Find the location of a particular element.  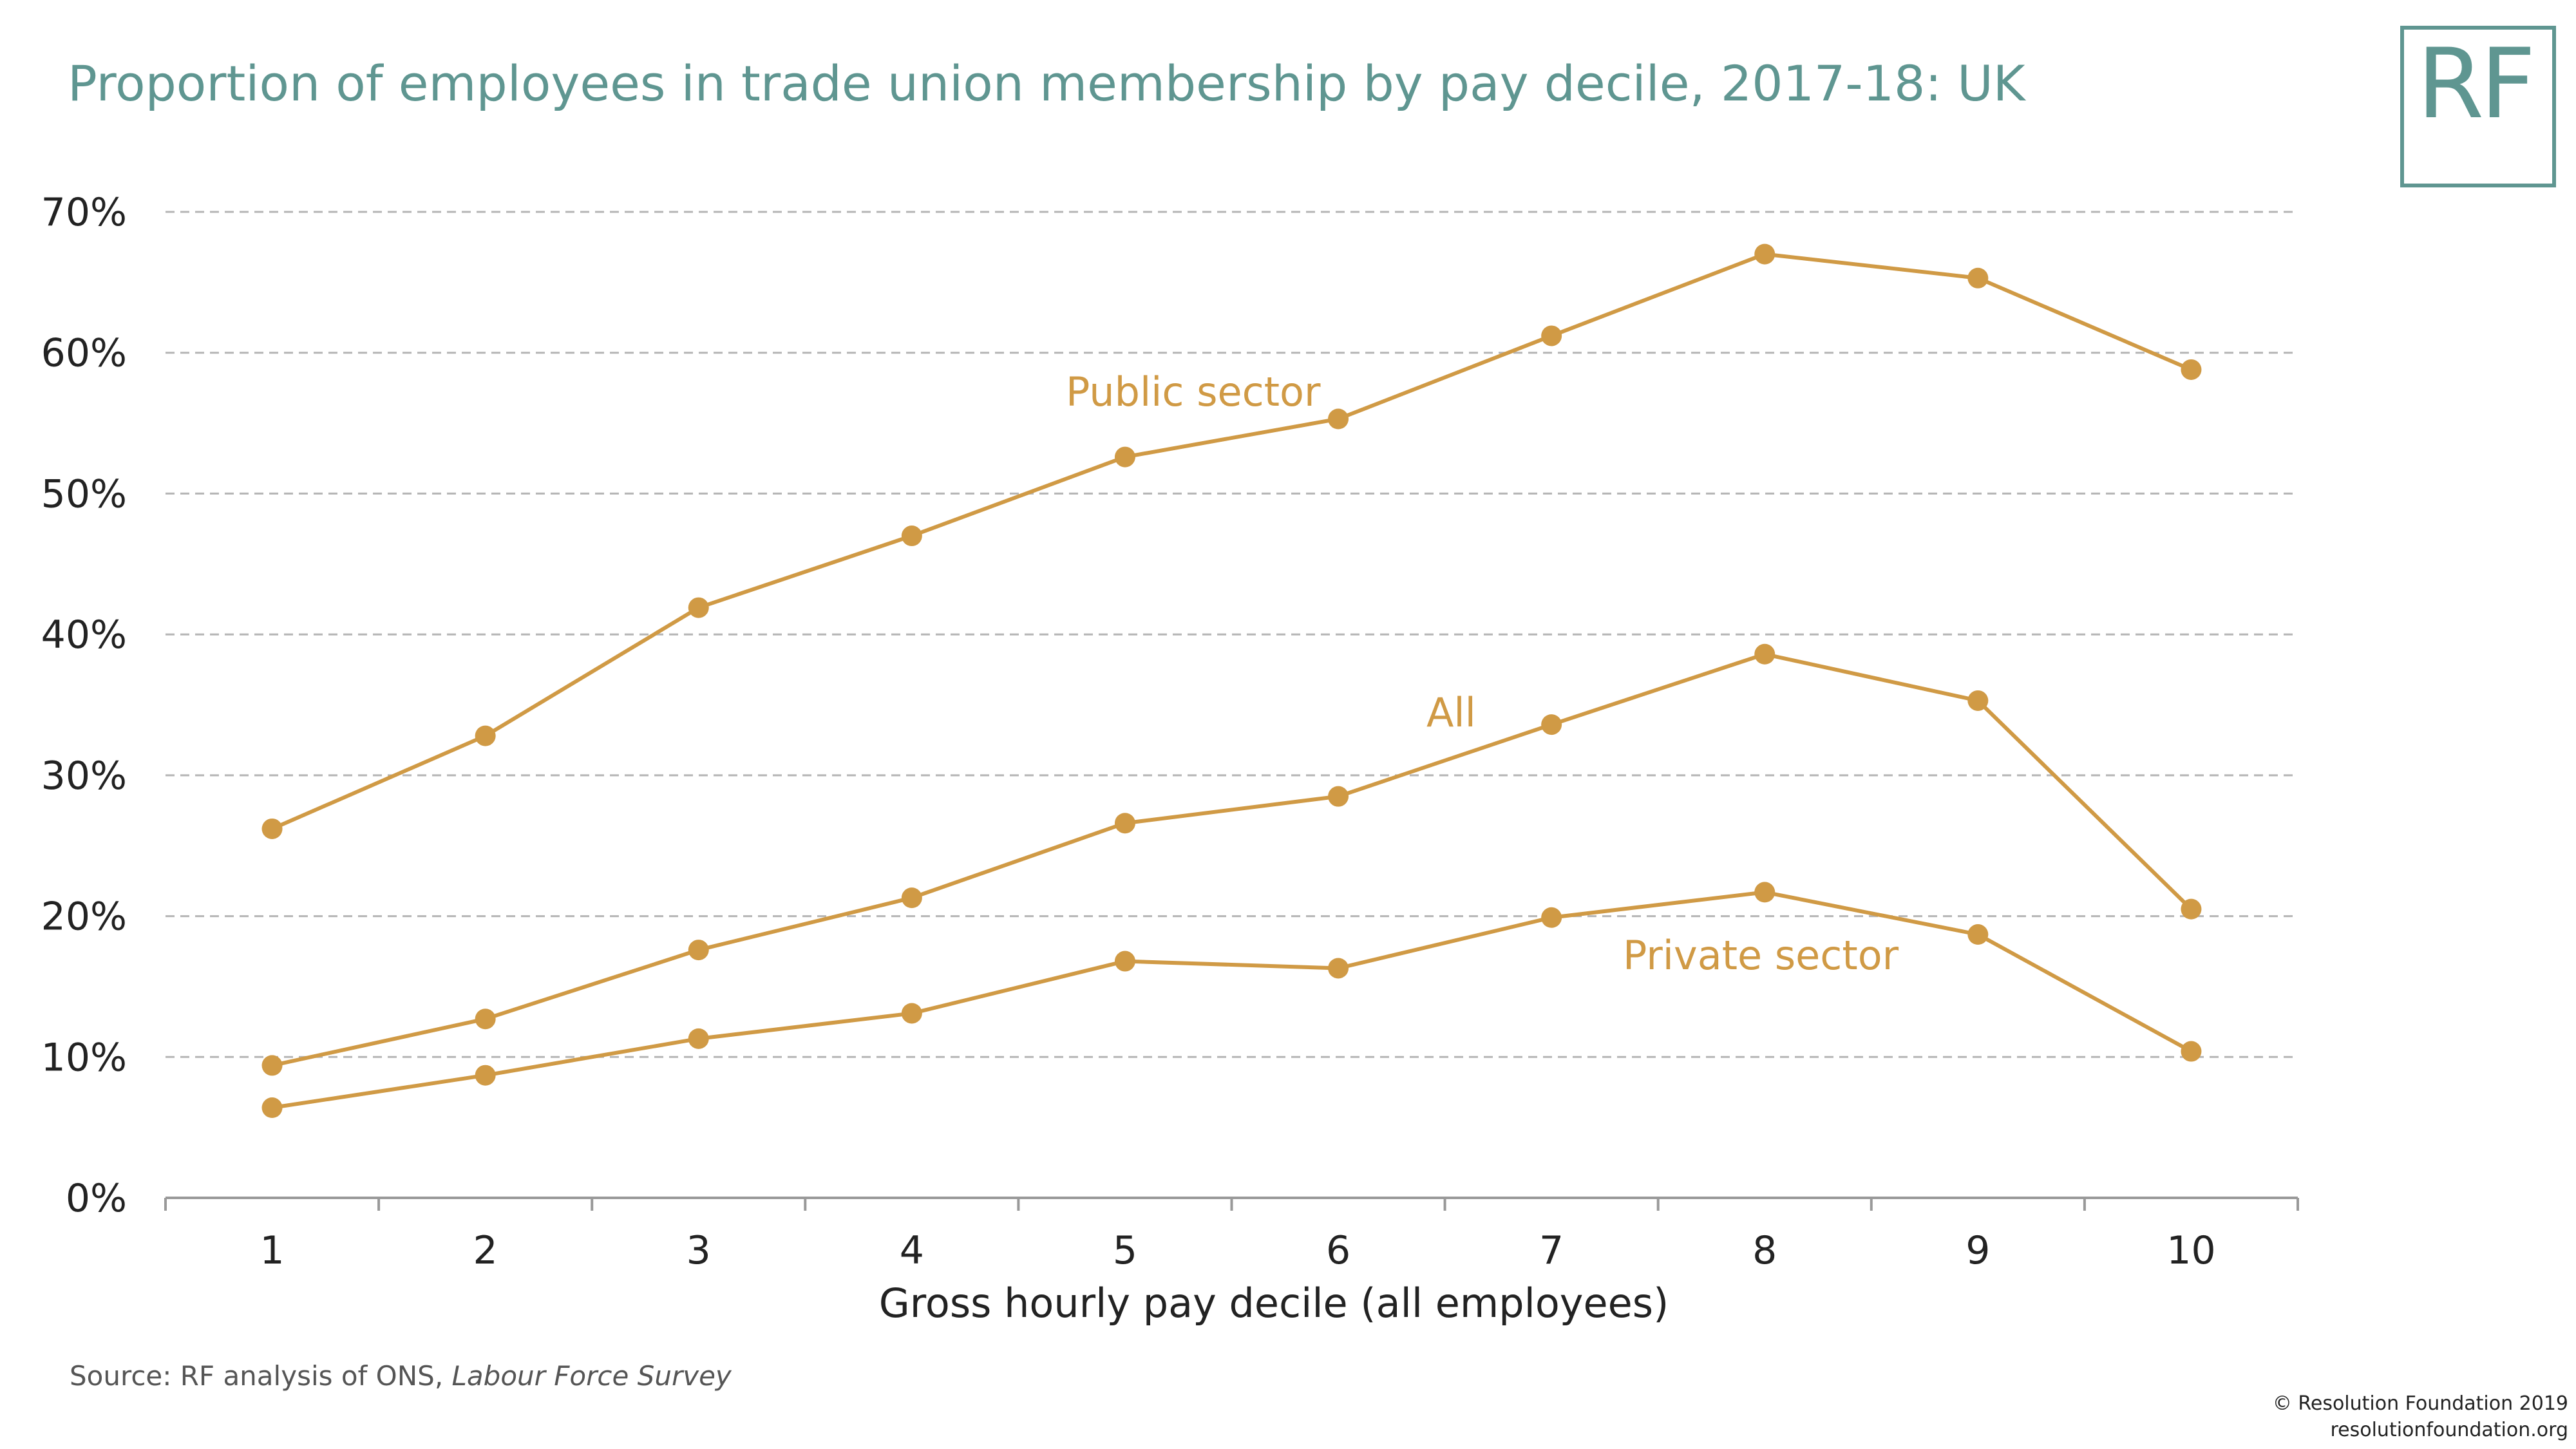

y-tick-label: 10% is located at coordinates (84, 1058).